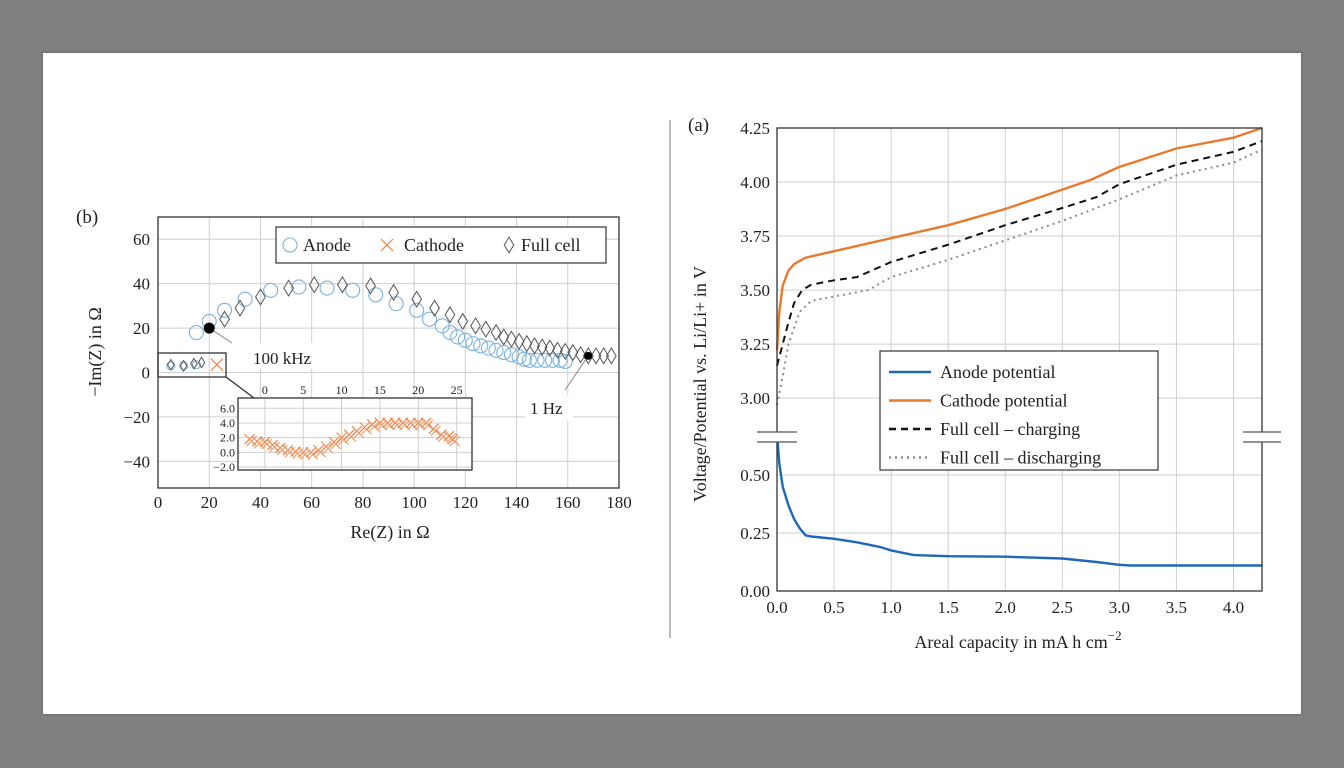  What do you see at coordinates (1262, 437) in the screenshot?
I see `axis-break-gap` at bounding box center [1262, 437].